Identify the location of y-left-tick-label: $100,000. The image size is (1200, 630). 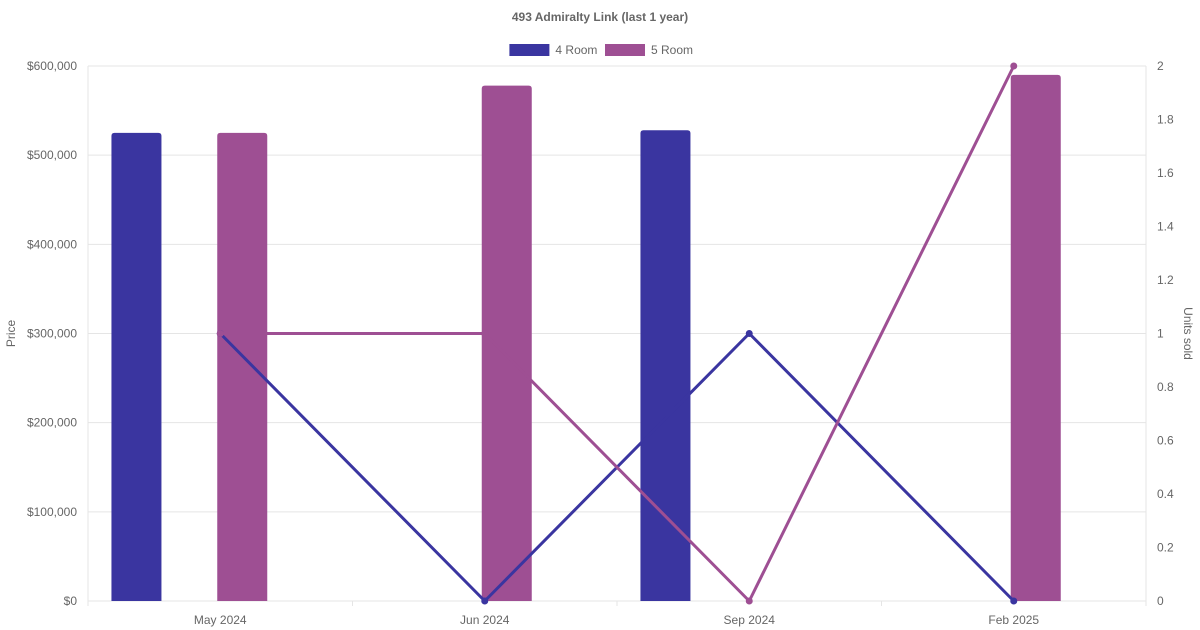
(52, 512).